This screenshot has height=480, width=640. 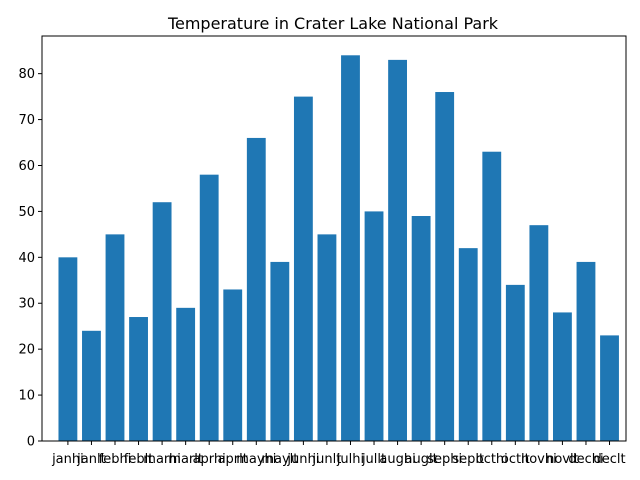 I want to click on bar-aughi, so click(x=397, y=250).